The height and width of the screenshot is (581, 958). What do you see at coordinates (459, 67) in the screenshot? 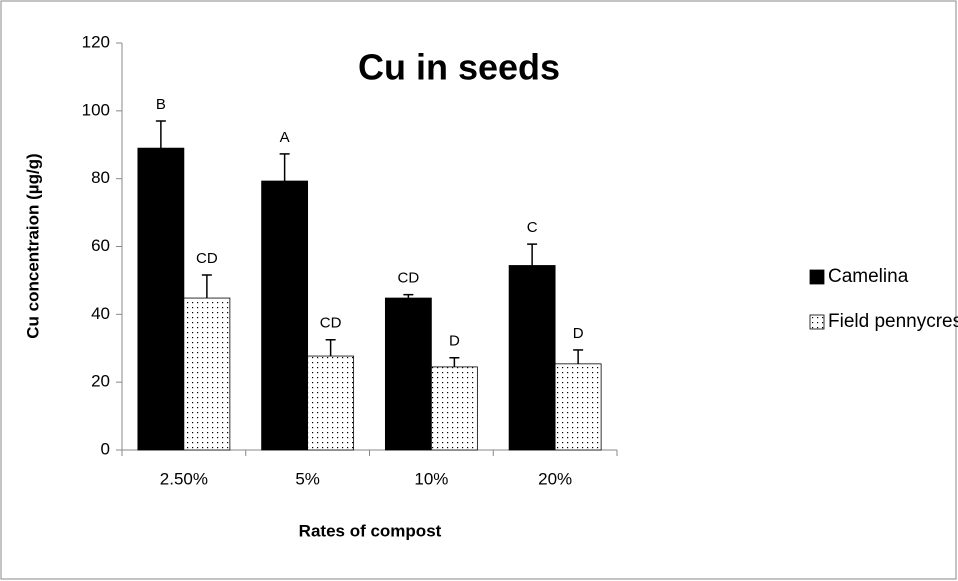
I see `chart-title: Cu in seeds` at bounding box center [459, 67].